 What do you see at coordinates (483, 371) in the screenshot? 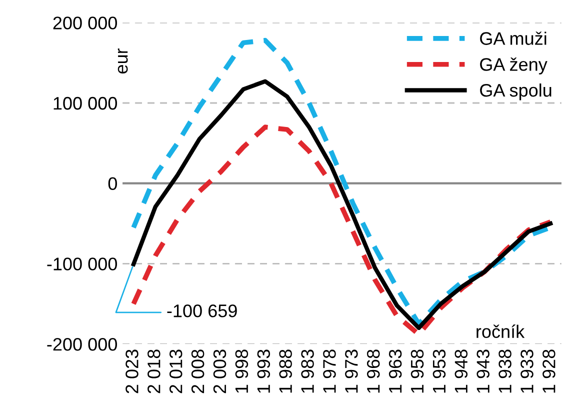
I see `x-tick-label: 1 943` at bounding box center [483, 371].